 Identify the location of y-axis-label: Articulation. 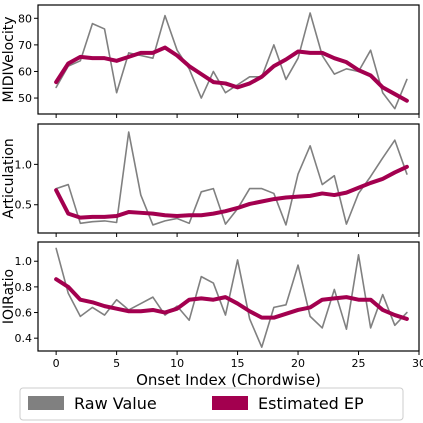
(9, 178).